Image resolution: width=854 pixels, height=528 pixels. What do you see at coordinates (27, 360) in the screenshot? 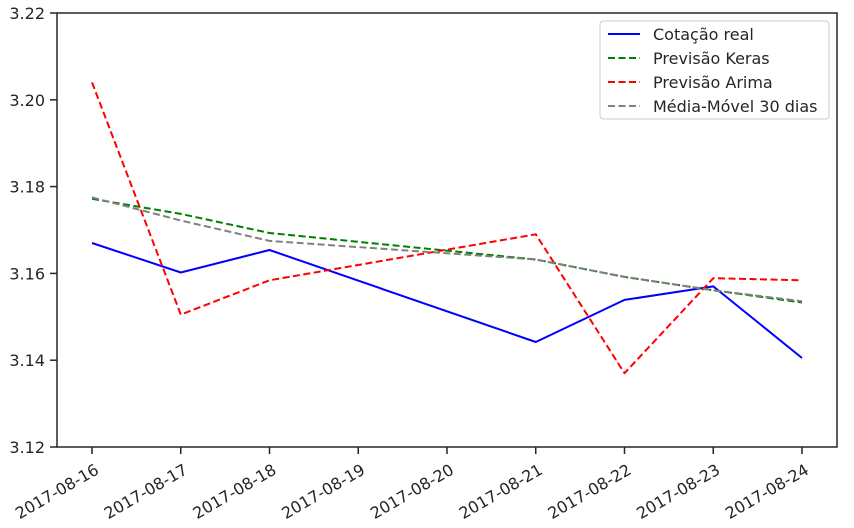
I see `y-tick-label: 3.14` at bounding box center [27, 360].